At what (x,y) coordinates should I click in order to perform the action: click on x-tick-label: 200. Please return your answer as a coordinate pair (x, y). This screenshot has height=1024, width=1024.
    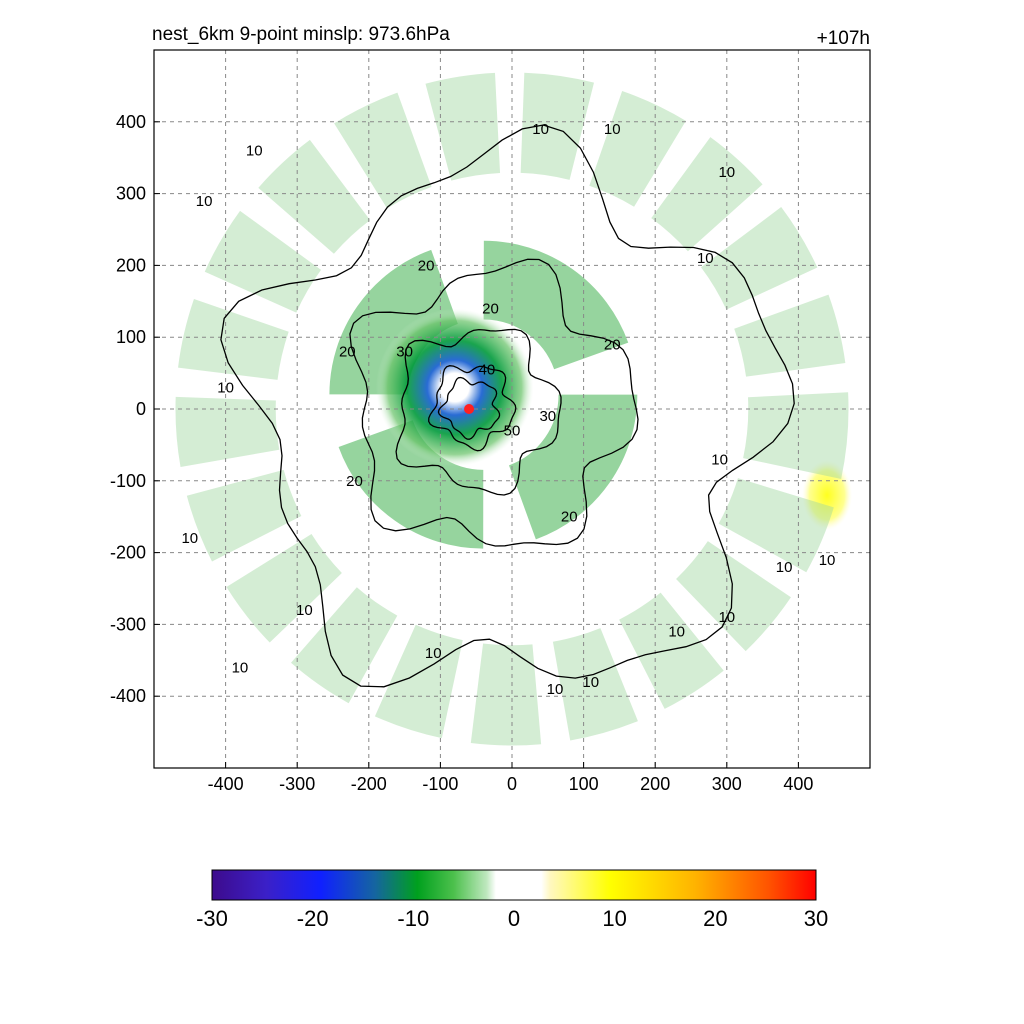
    Looking at the image, I should click on (655, 784).